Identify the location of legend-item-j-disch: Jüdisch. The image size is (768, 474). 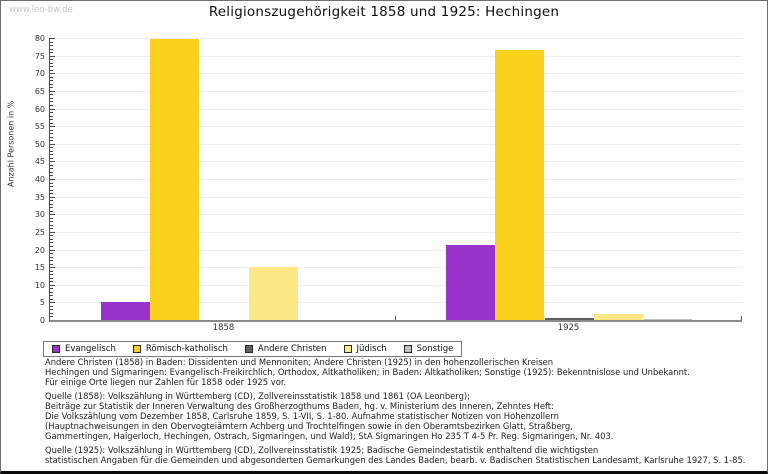
(365, 349).